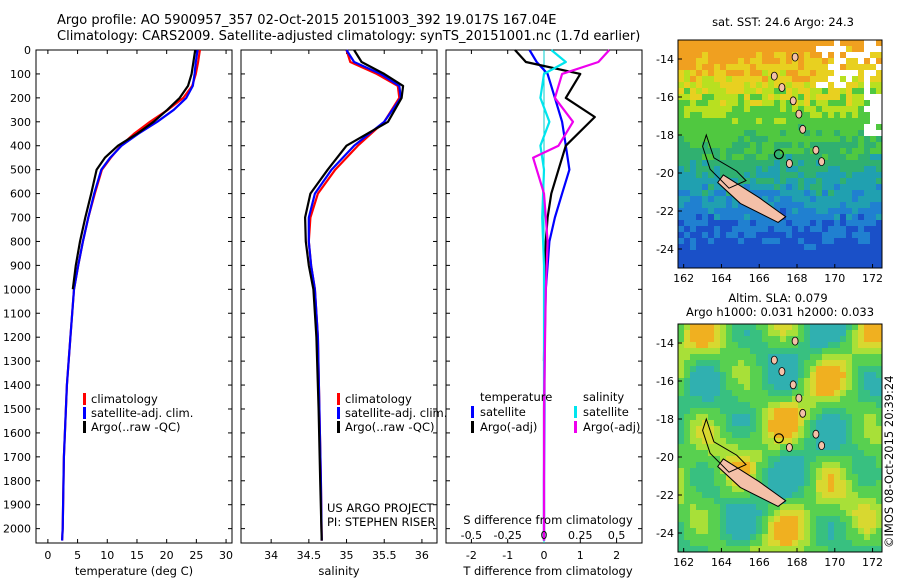 The image size is (900, 580). What do you see at coordinates (816, 434) in the screenshot?
I see `vanuatu-island` at bounding box center [816, 434].